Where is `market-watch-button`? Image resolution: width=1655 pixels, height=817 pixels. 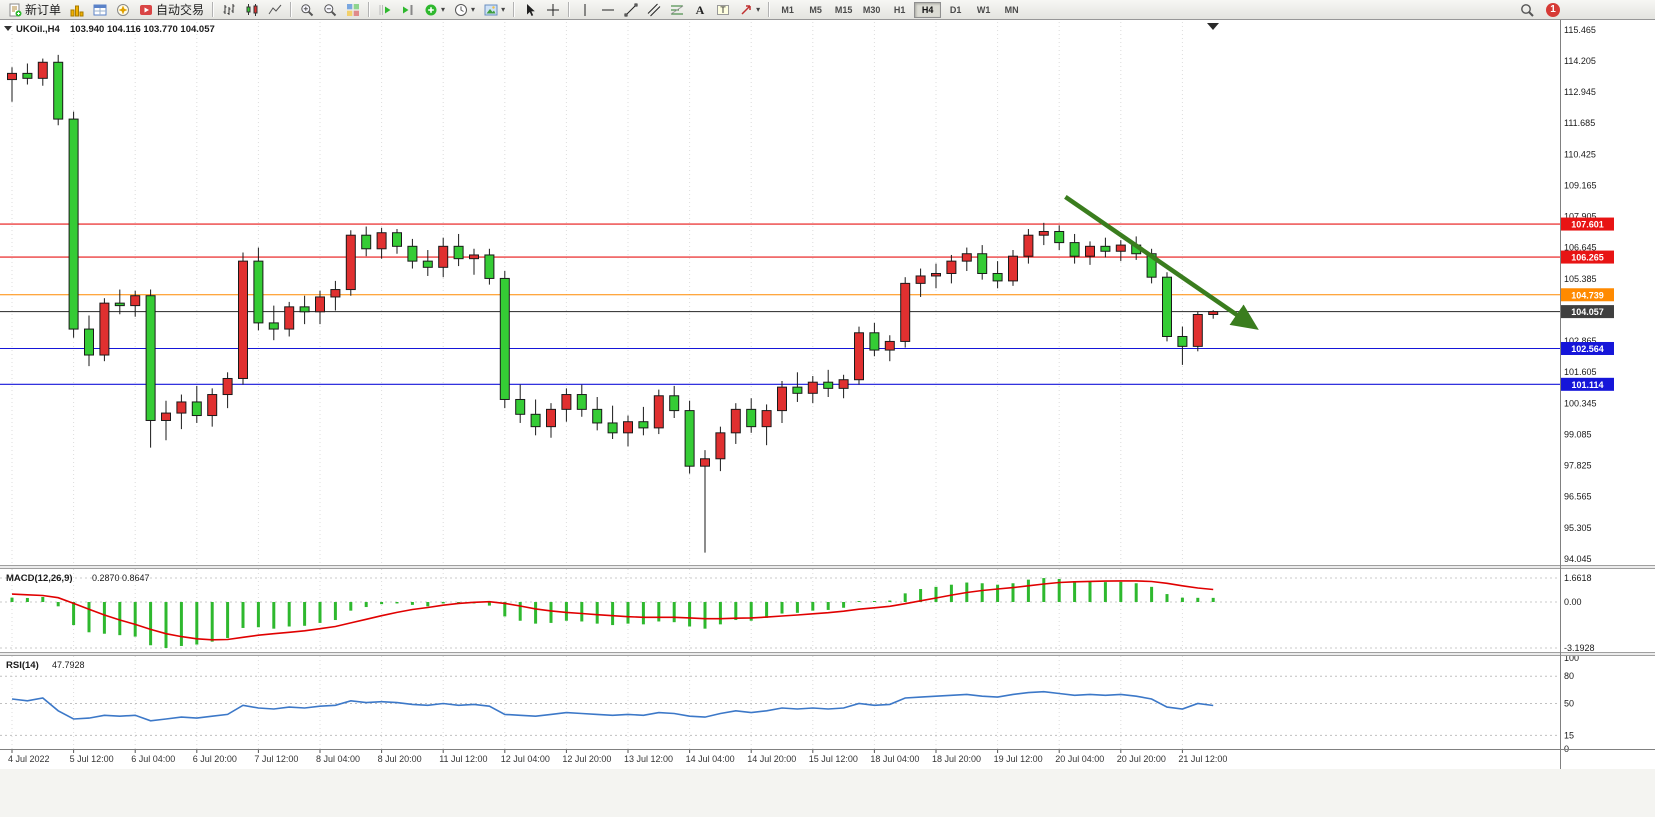 market-watch-button is located at coordinates (77, 10).